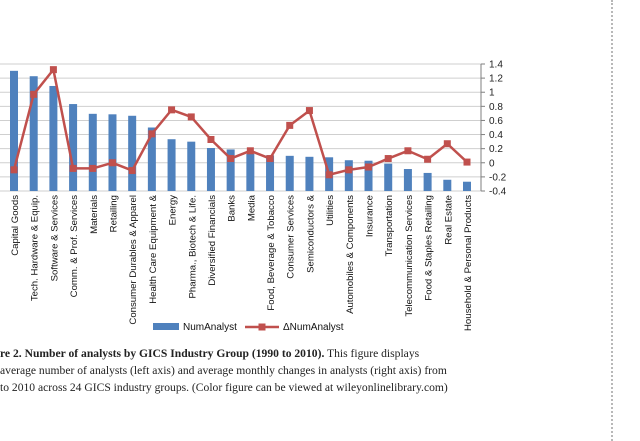 This screenshot has height=441, width=640. Describe the element at coordinates (251, 207) in the screenshot. I see `category-label: Media` at that location.